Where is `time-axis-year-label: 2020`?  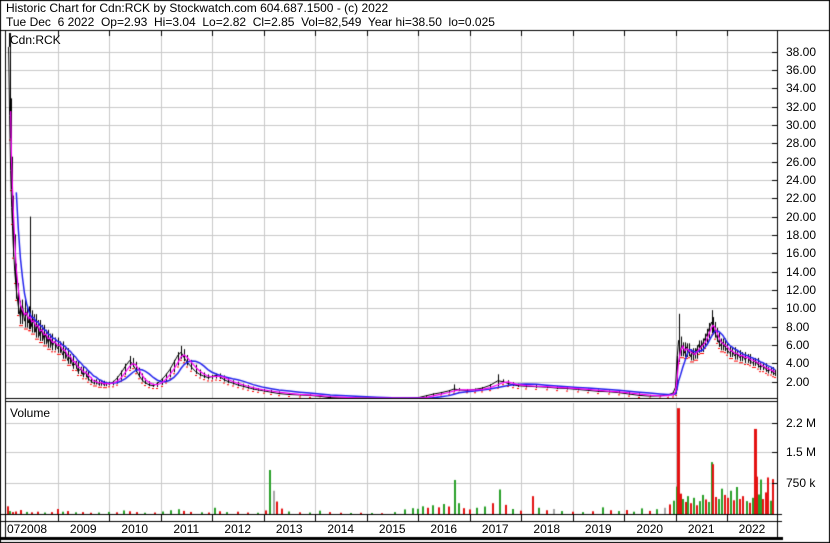
time-axis-year-label: 2020 is located at coordinates (650, 529).